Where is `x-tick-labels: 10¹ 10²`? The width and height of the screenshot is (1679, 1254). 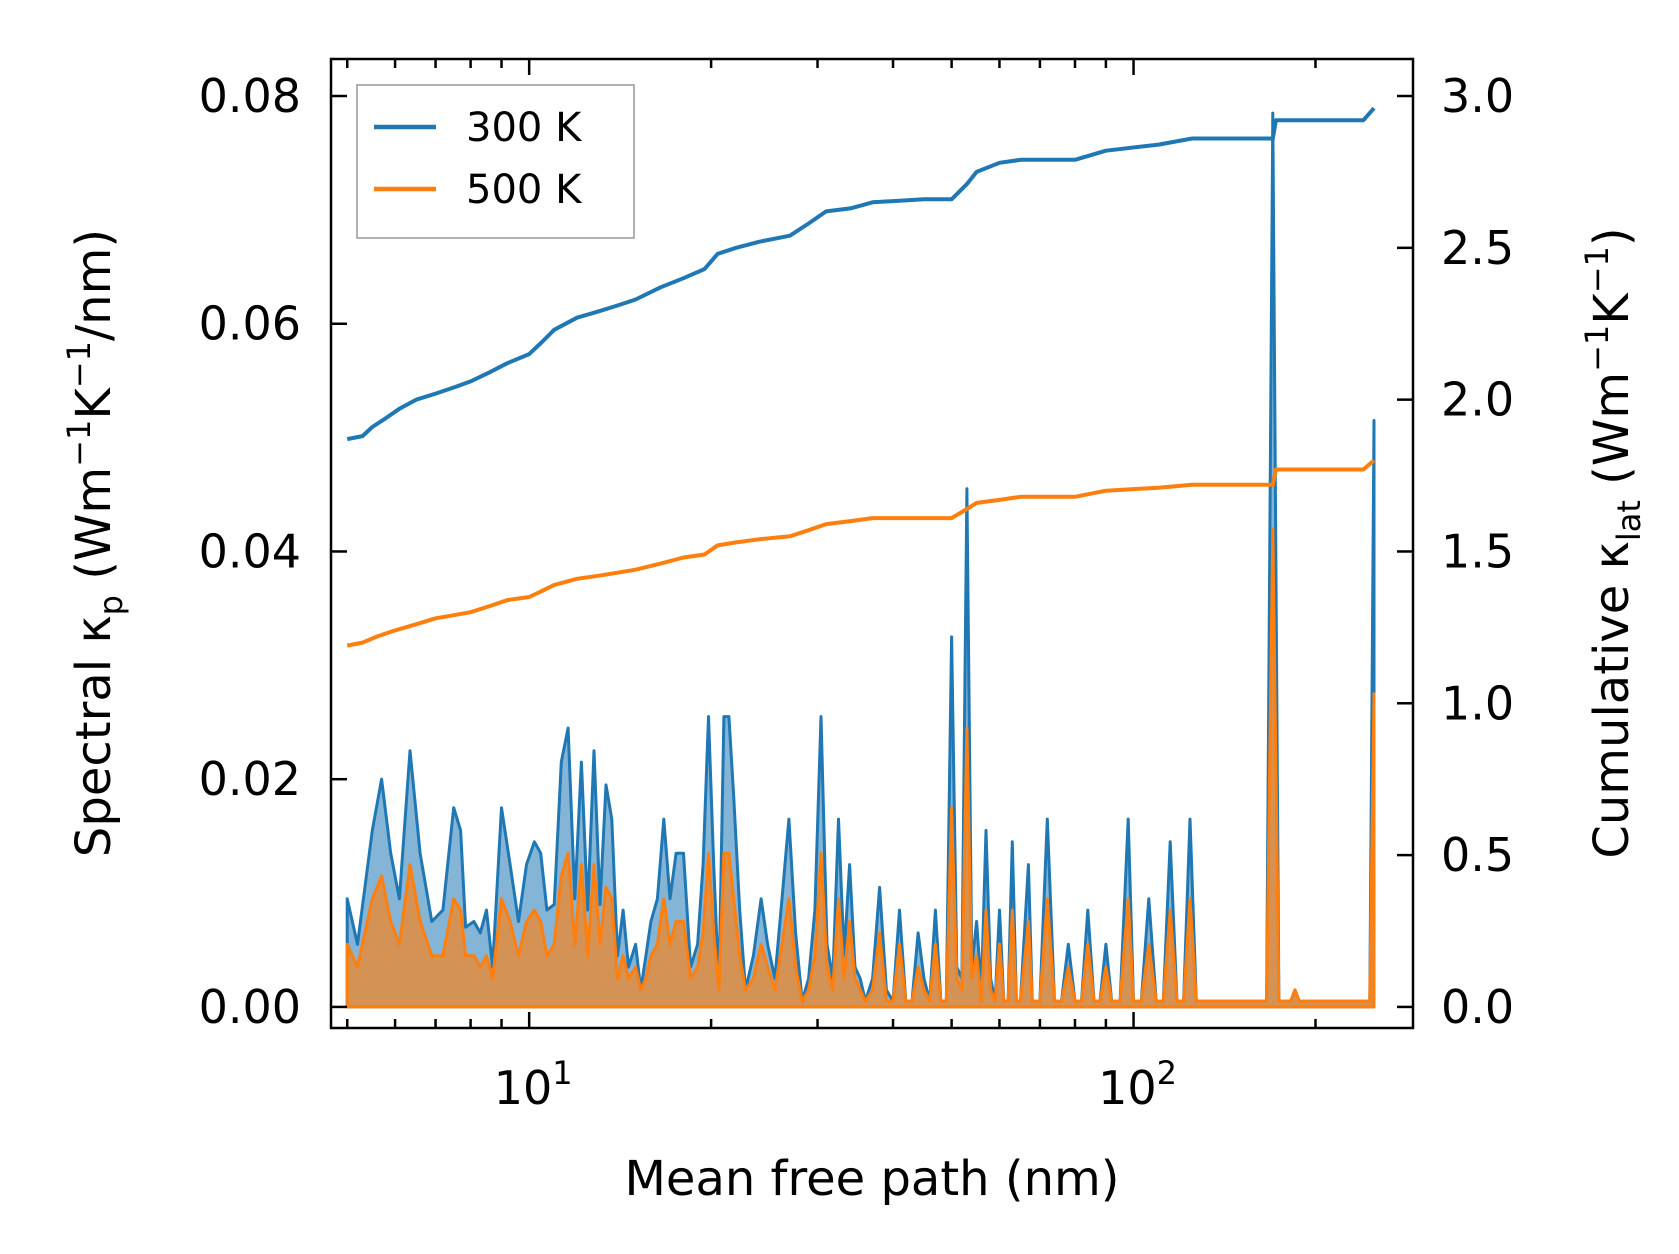
x-tick-labels: 10¹ 10² is located at coordinates (835, 1084).